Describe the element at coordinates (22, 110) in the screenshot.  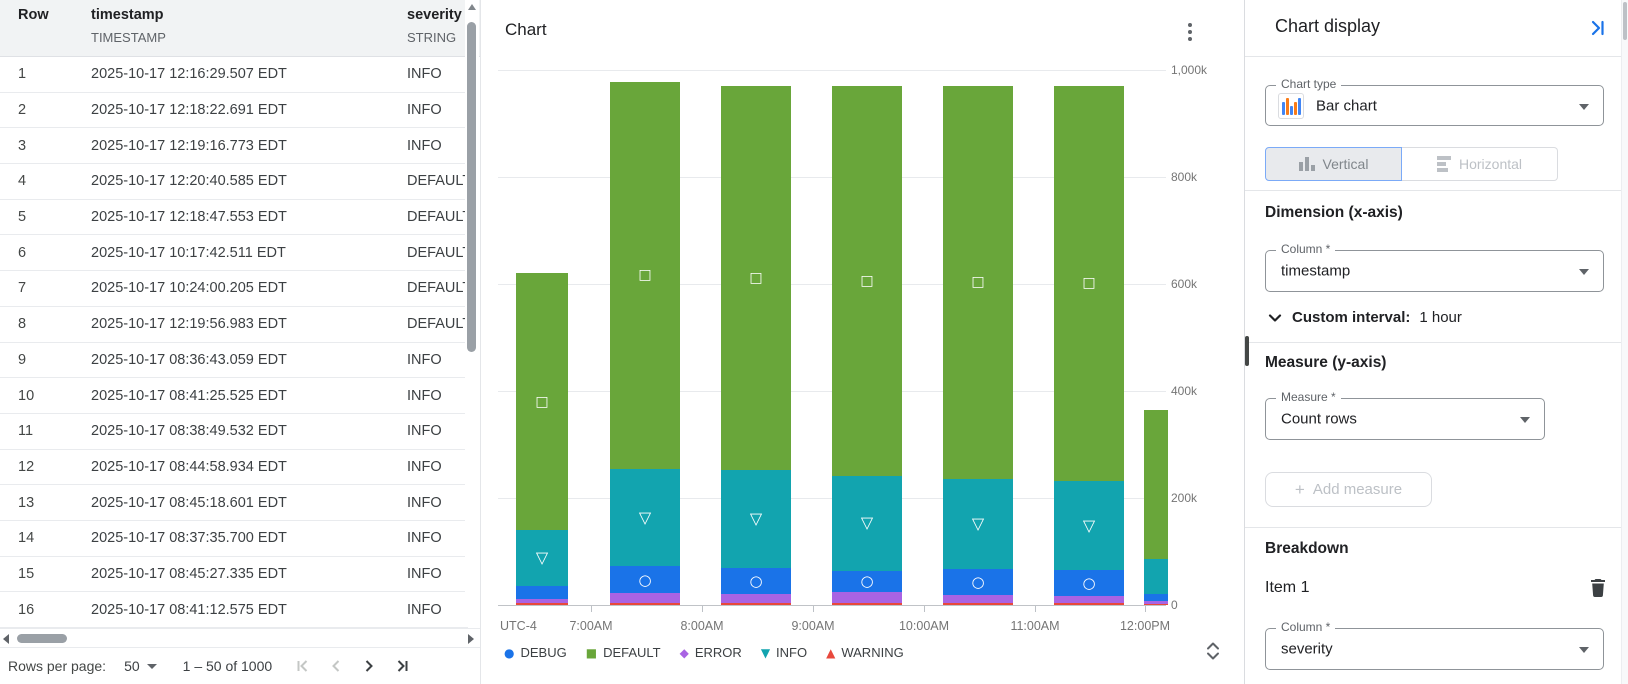
I see `cell-row-number: 2` at that location.